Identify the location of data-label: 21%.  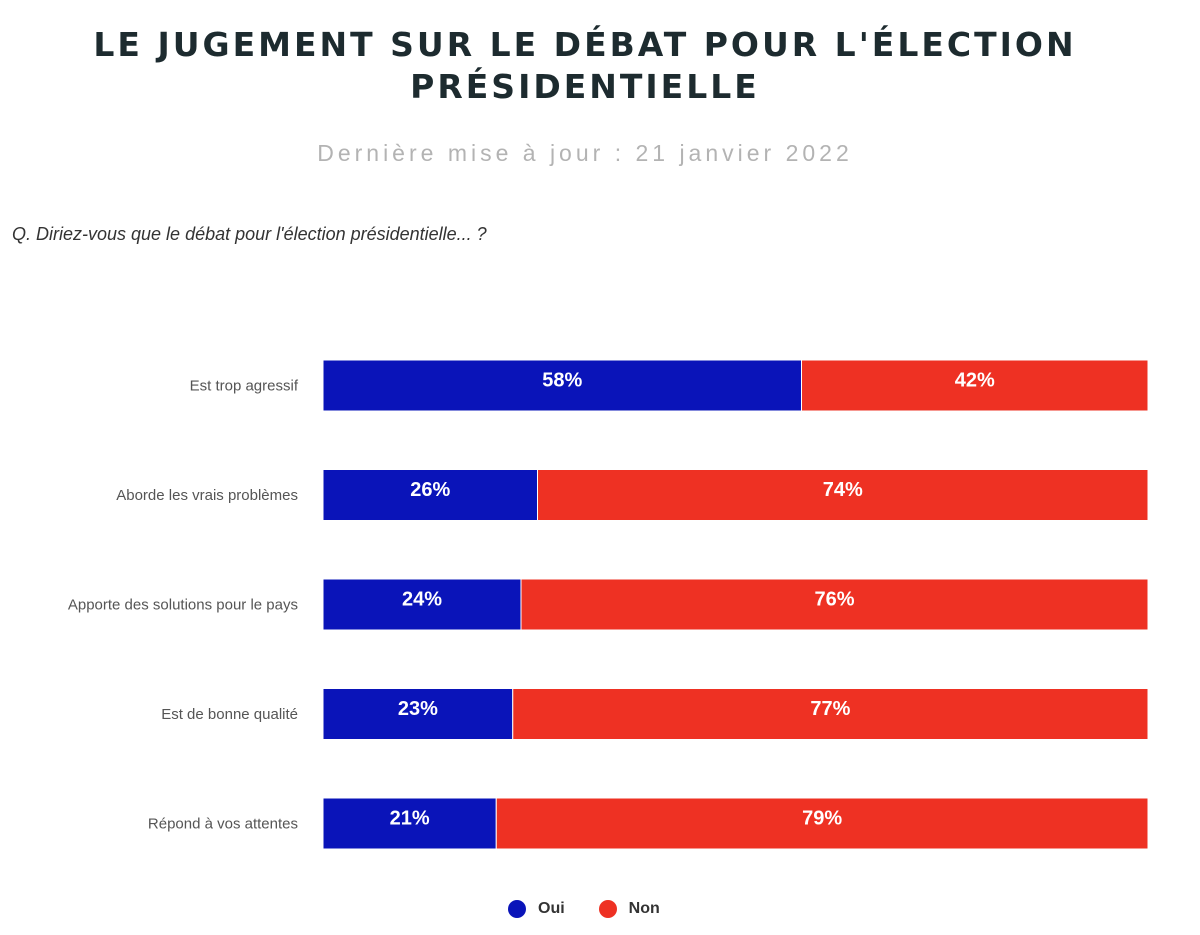
(410, 819).